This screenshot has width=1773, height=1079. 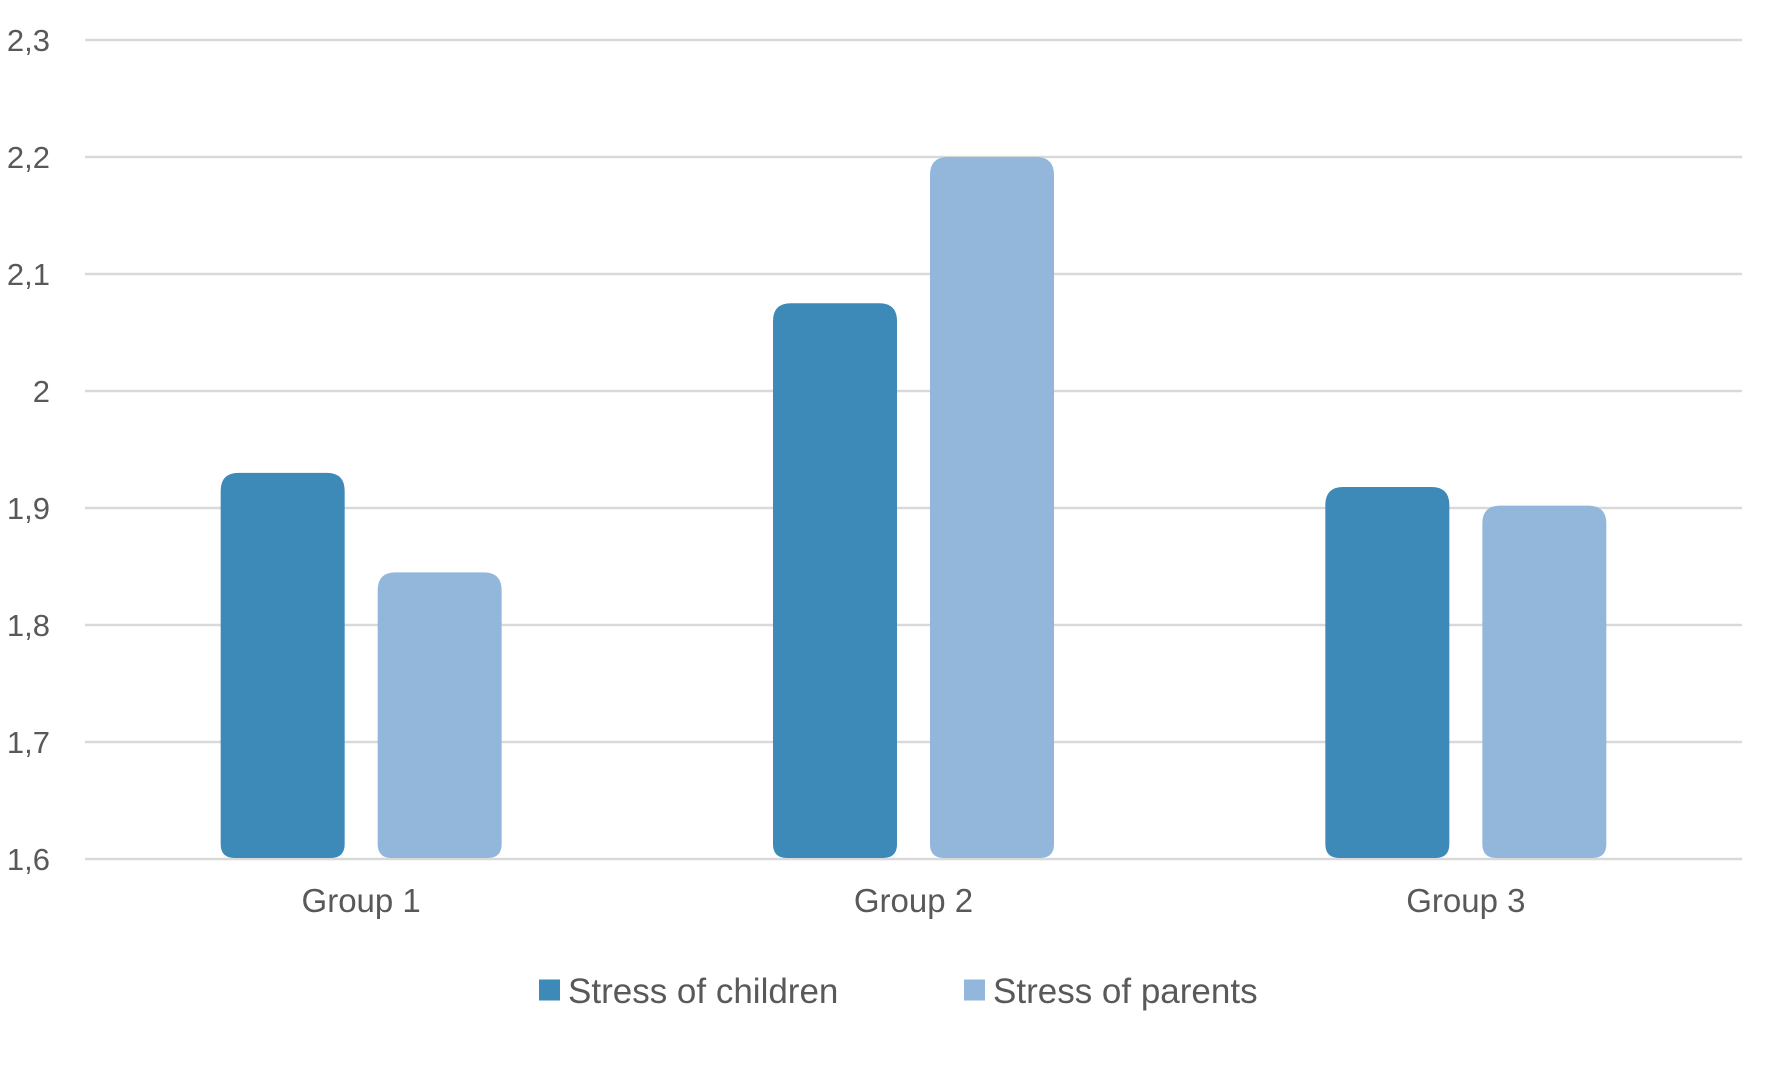 What do you see at coordinates (703, 991) in the screenshot?
I see `legend-label: Stress of children` at bounding box center [703, 991].